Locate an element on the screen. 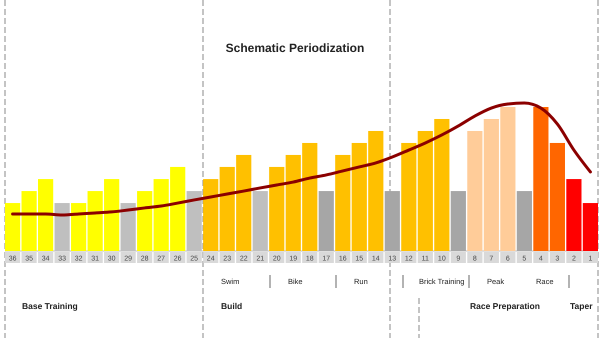  text: Taper is located at coordinates (582, 306).